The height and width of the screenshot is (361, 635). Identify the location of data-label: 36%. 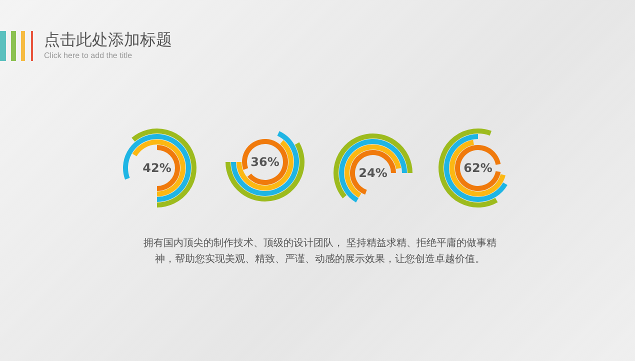
(265, 162).